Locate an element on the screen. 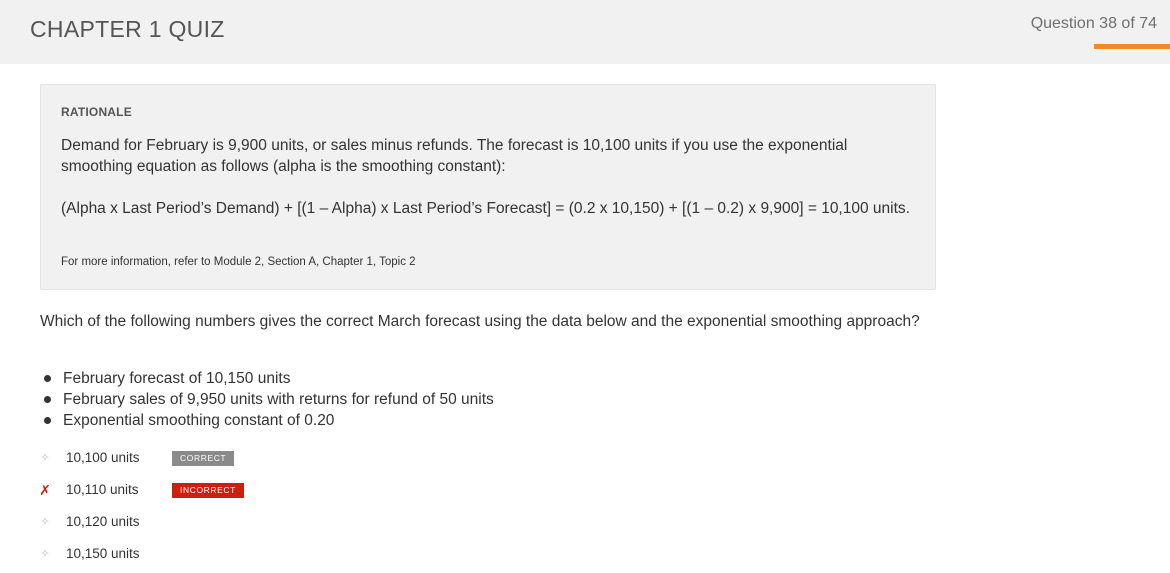 The width and height of the screenshot is (1170, 573). answer-option-10100: ✧ 10,100 units CORRECT is located at coordinates (166, 458).